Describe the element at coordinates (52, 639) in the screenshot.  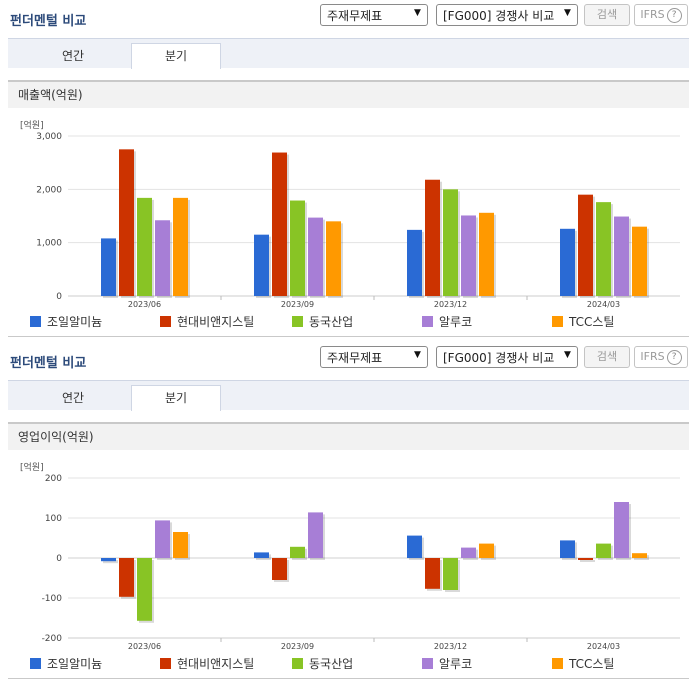
I see `y-tick-label: -200` at that location.